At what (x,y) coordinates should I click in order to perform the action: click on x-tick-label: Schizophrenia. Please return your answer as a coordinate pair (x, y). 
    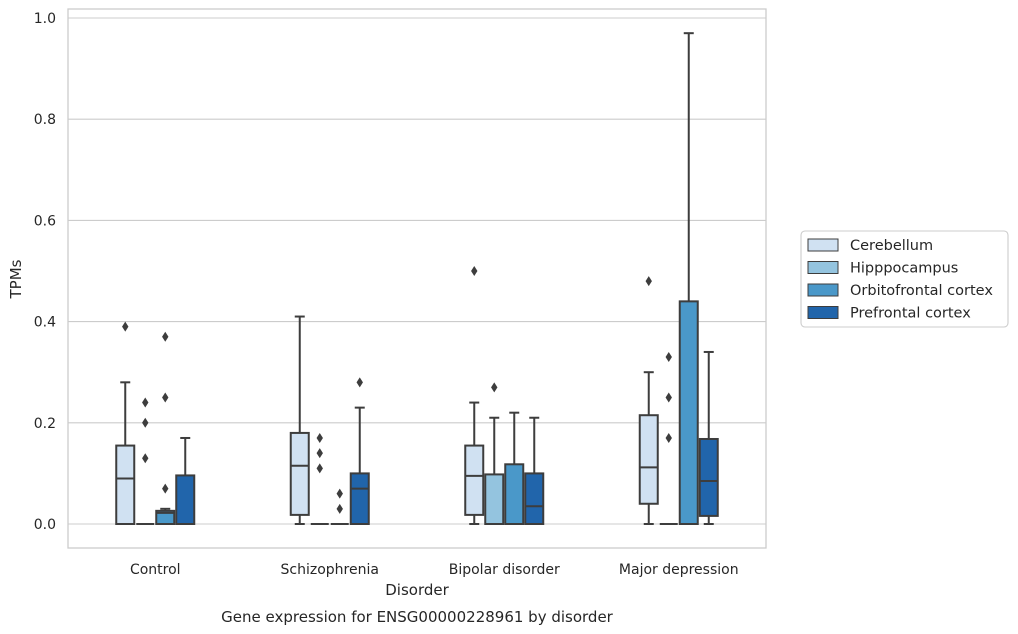
    Looking at the image, I should click on (330, 570).